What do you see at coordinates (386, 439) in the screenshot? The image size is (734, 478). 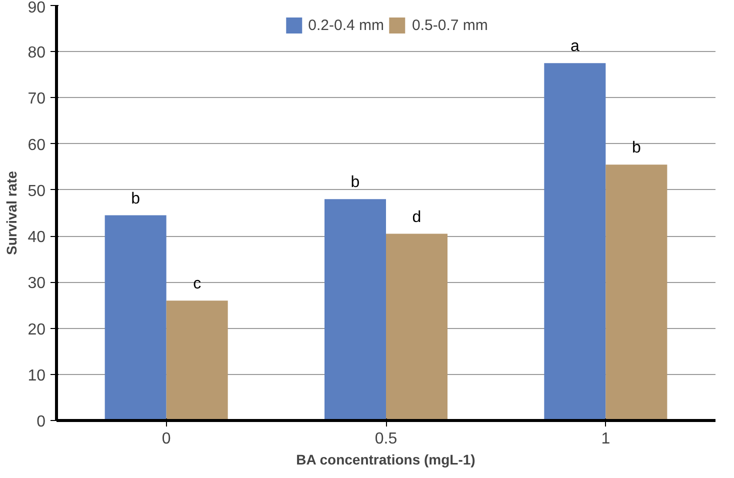 I see `x-tick-label: 0.5` at bounding box center [386, 439].